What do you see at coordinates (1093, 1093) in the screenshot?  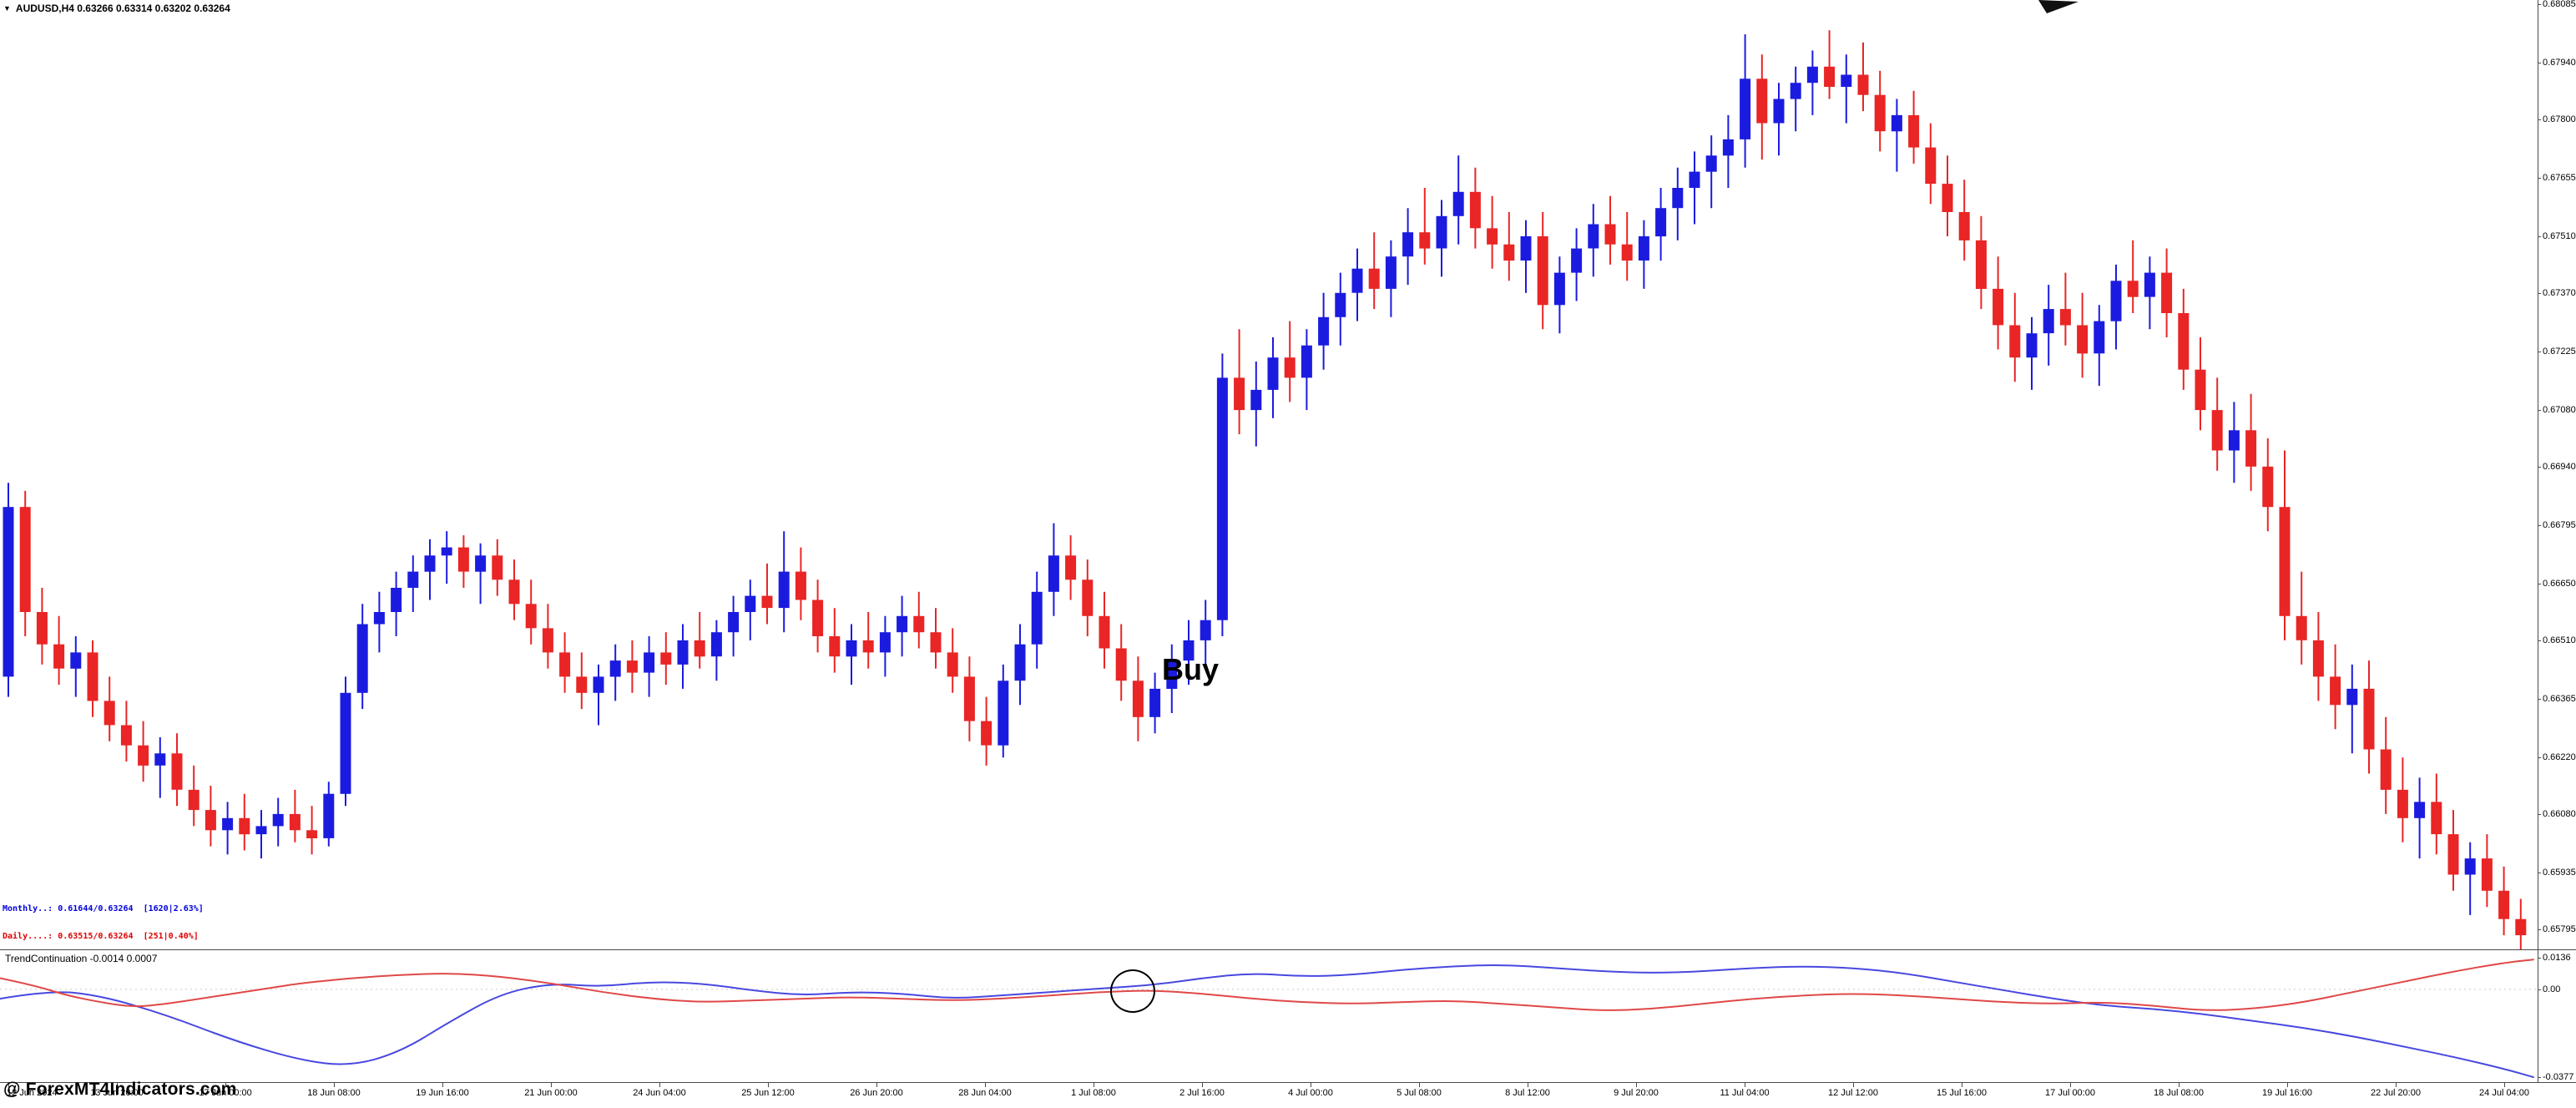 I see `time-axis-label: 1 Jul 08:00` at bounding box center [1093, 1093].